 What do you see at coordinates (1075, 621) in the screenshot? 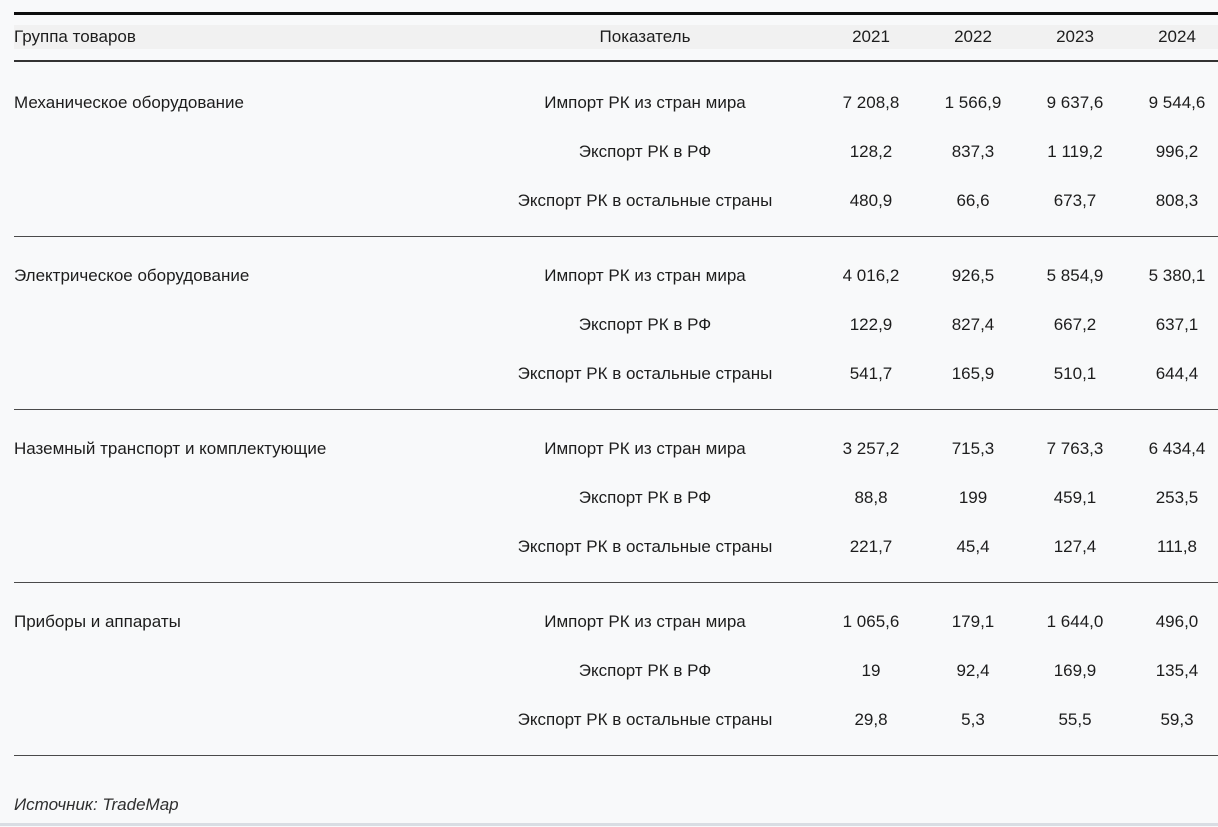
I see `value-cell-2023: 1 644,0` at bounding box center [1075, 621].